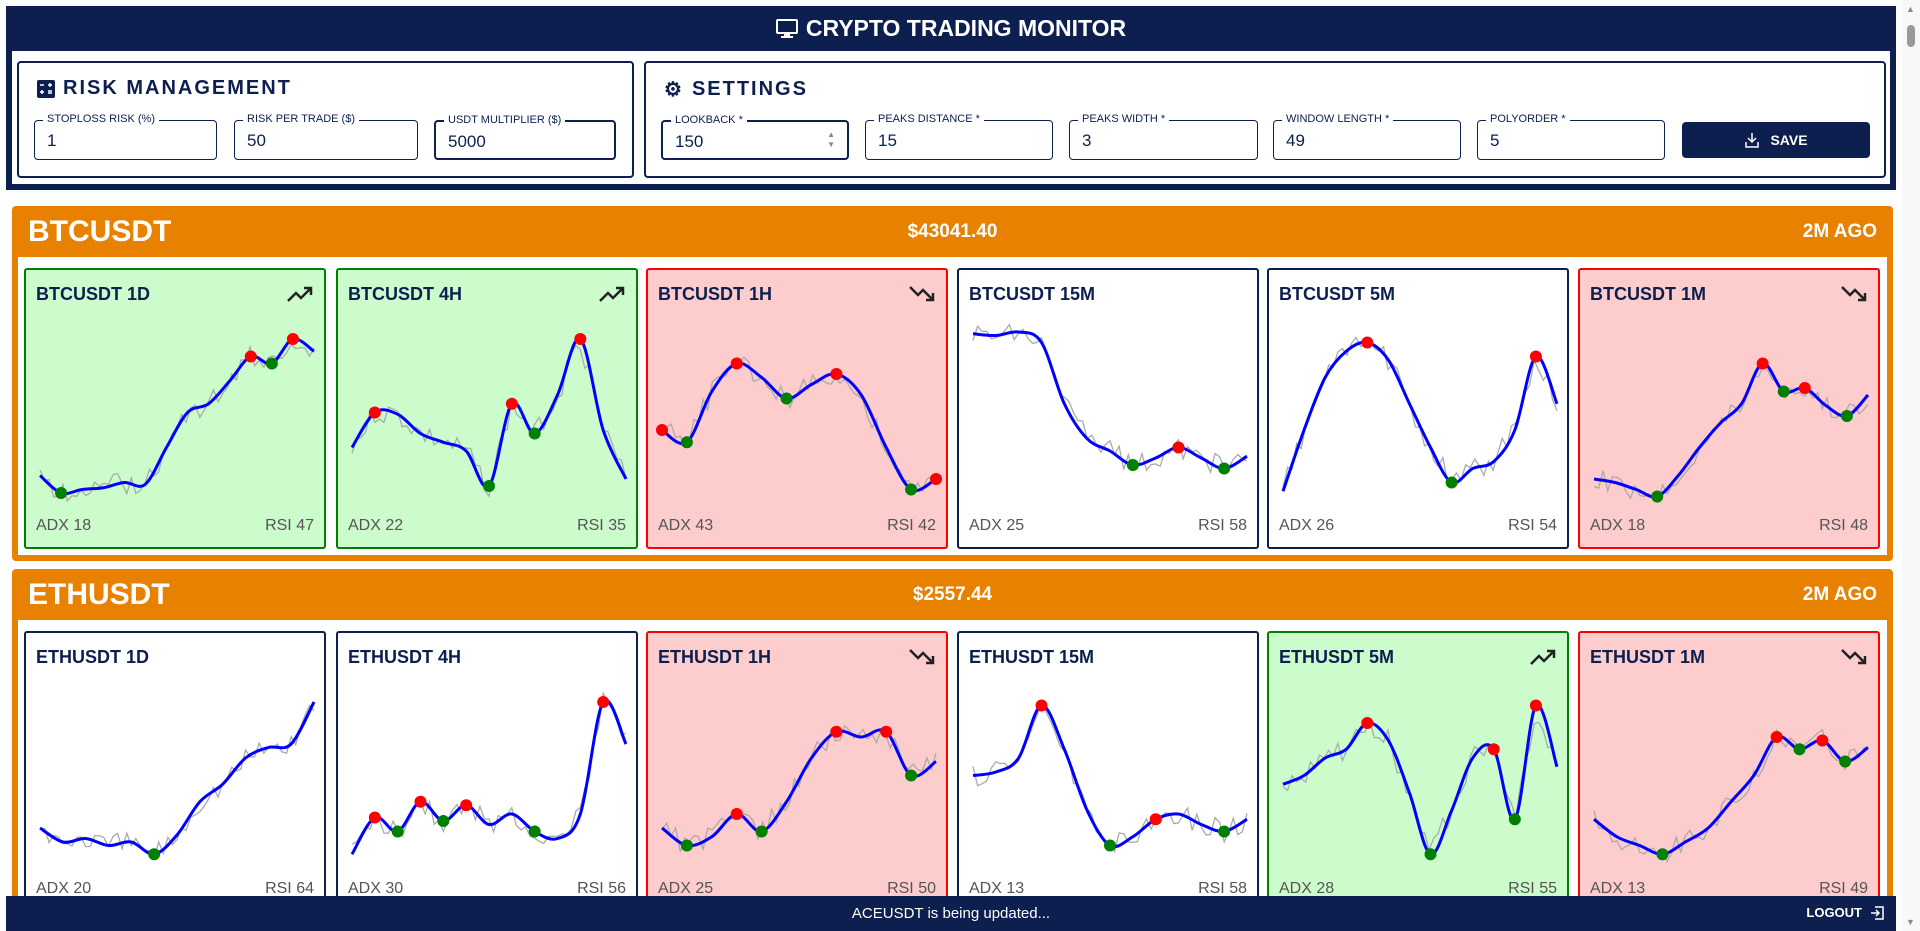  What do you see at coordinates (1571, 136) in the screenshot?
I see `polyorder-field: POLYORDER * 5` at bounding box center [1571, 136].